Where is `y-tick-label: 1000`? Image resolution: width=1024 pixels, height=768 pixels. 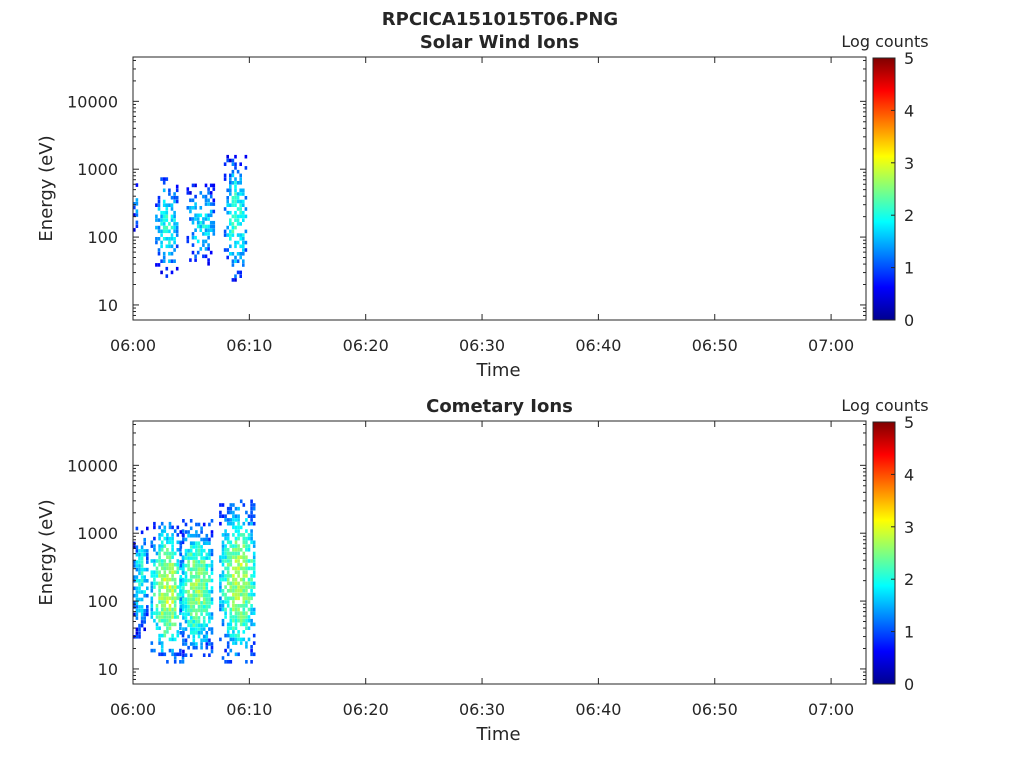 y-tick-label: 1000 is located at coordinates (97, 169).